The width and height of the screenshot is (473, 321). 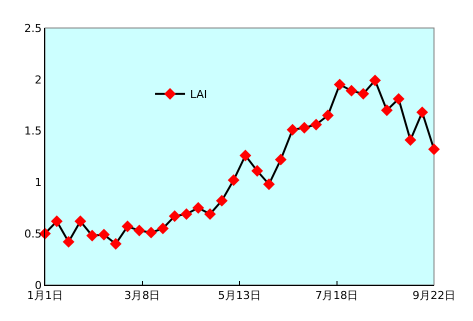 I want to click on y-tick-label: 2.5, so click(x=33, y=28).